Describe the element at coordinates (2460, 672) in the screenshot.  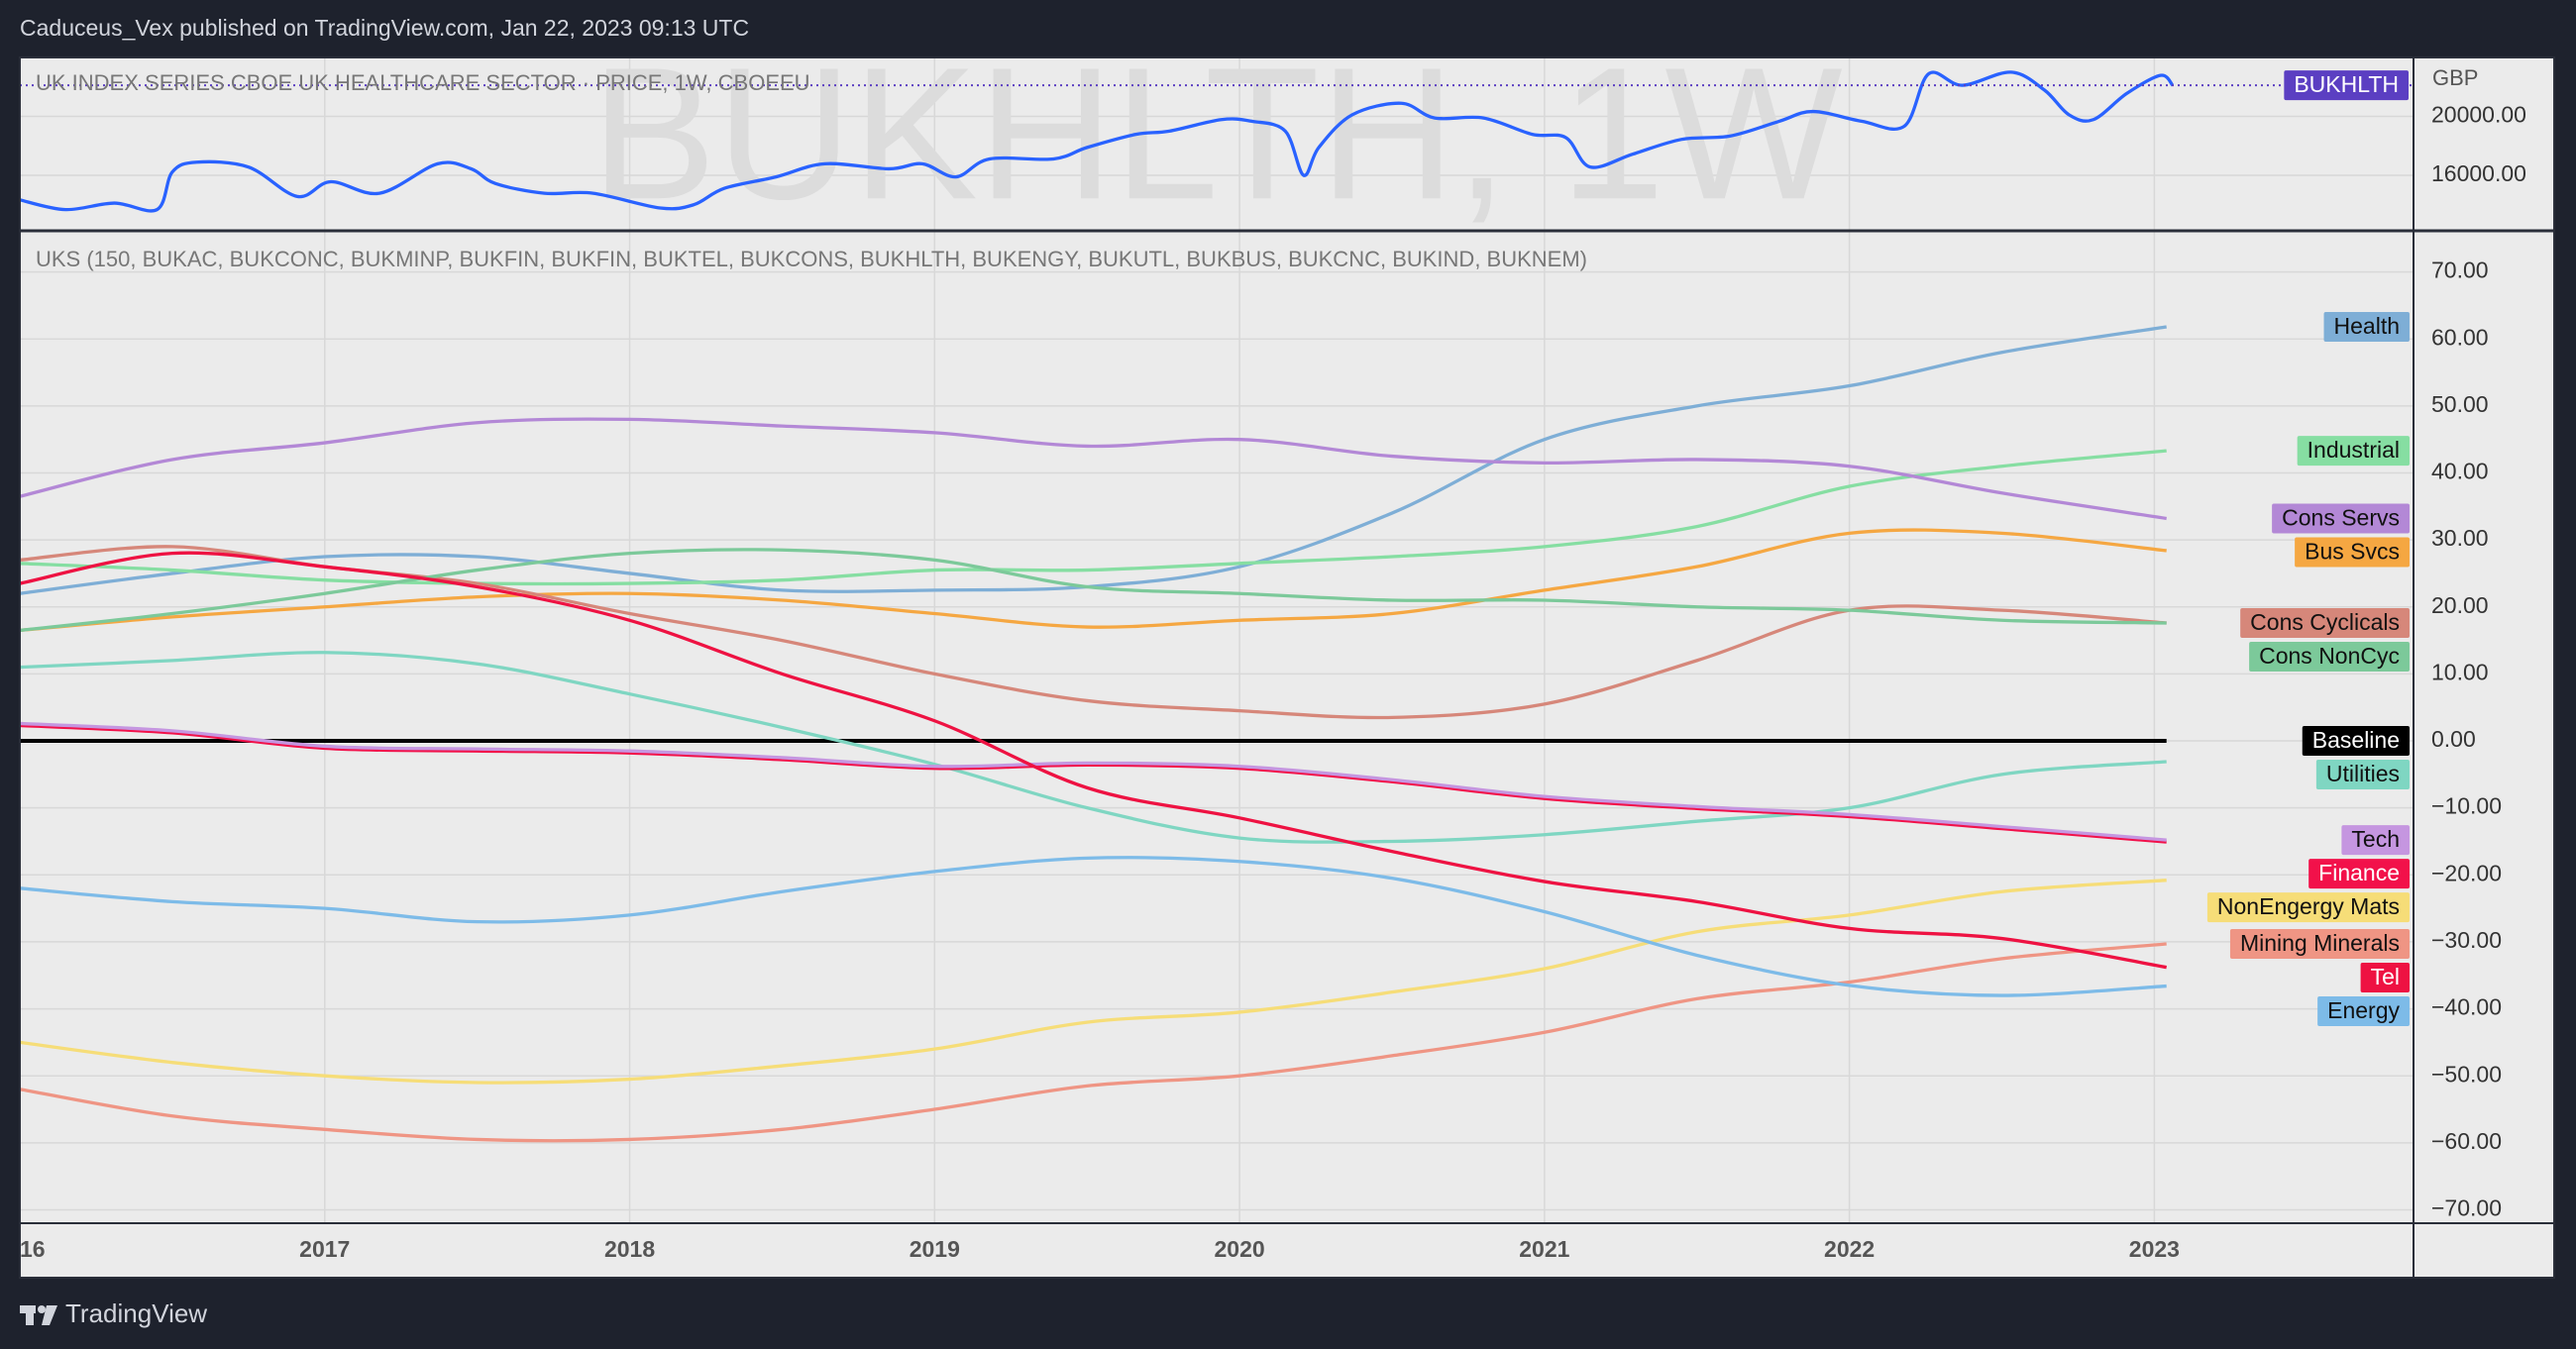
I see `y-tick-label: 10.00` at that location.